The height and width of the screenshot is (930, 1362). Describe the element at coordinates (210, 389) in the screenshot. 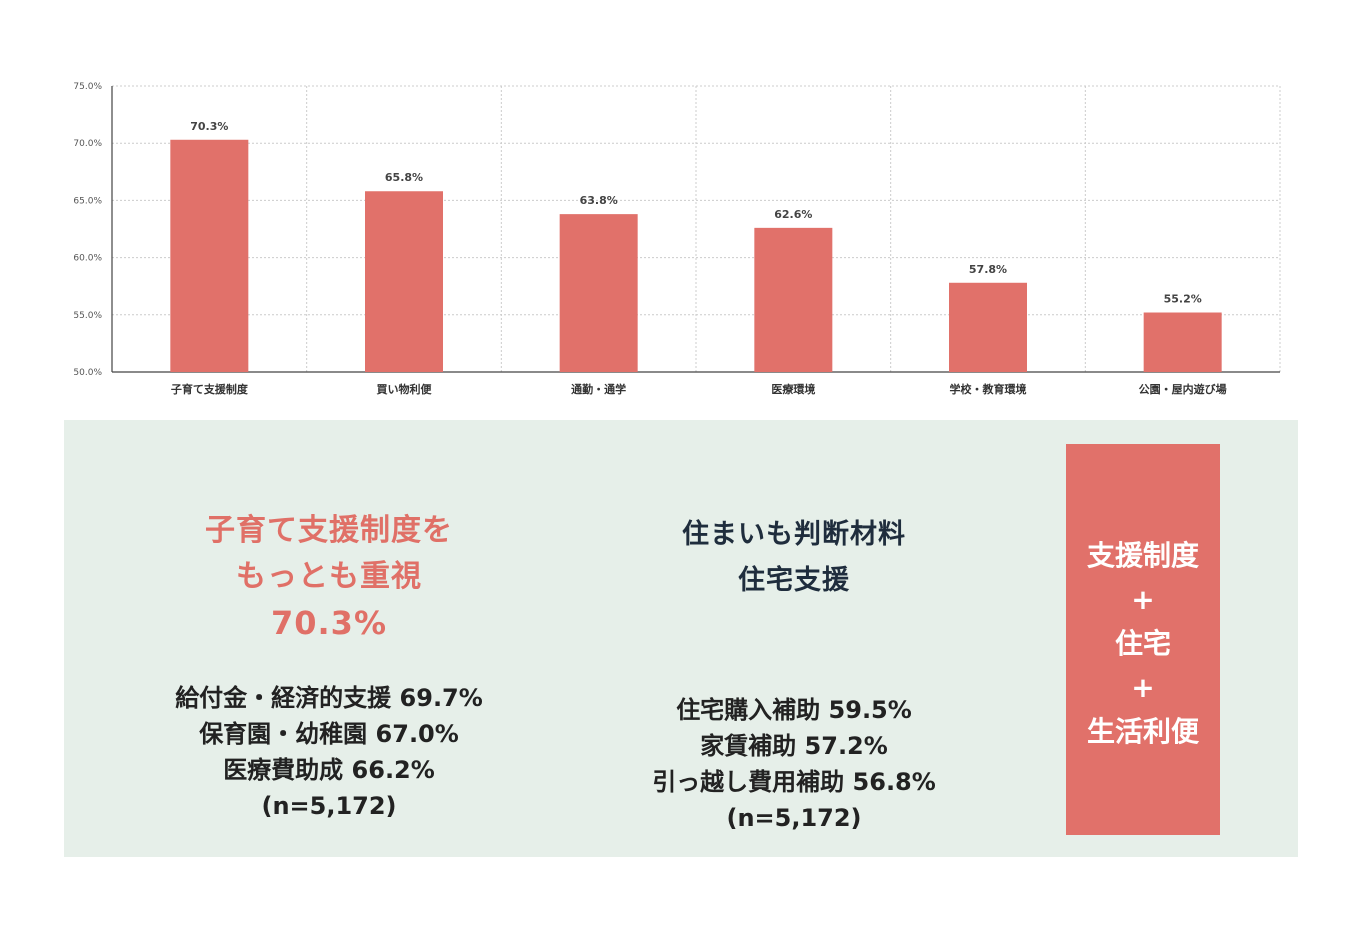

I see `category-label: 子育て支援制度` at that location.